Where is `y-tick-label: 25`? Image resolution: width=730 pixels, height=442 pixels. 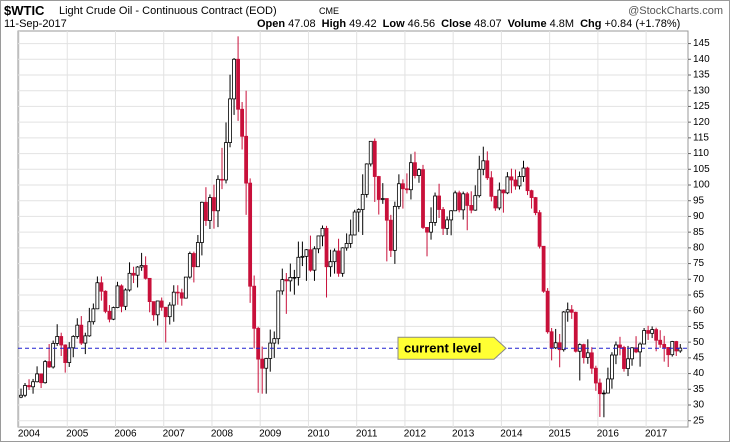
y-tick-label: 25 is located at coordinates (699, 420).